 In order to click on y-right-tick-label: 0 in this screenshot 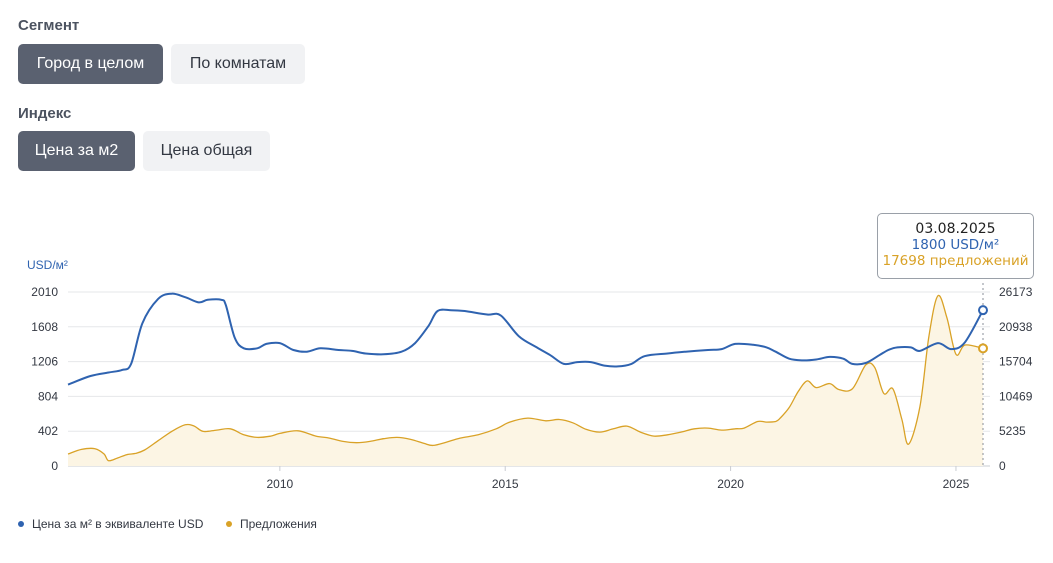, I will do `click(1002, 466)`.